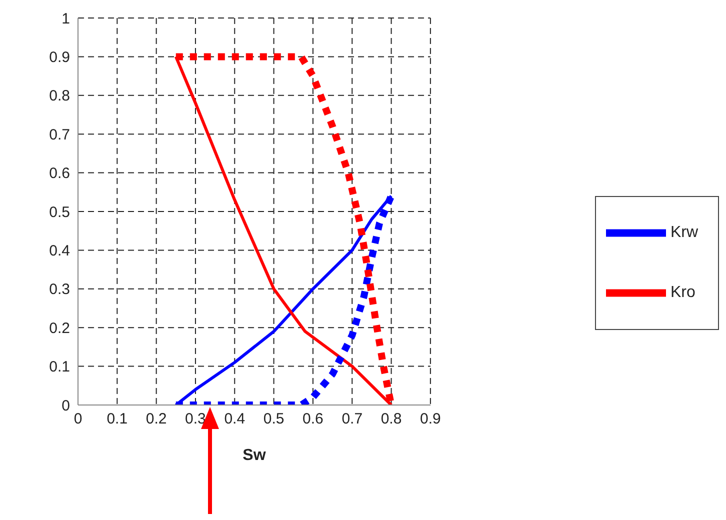 The image size is (726, 520). I want to click on y-tick-label: 0.6, so click(59, 173).